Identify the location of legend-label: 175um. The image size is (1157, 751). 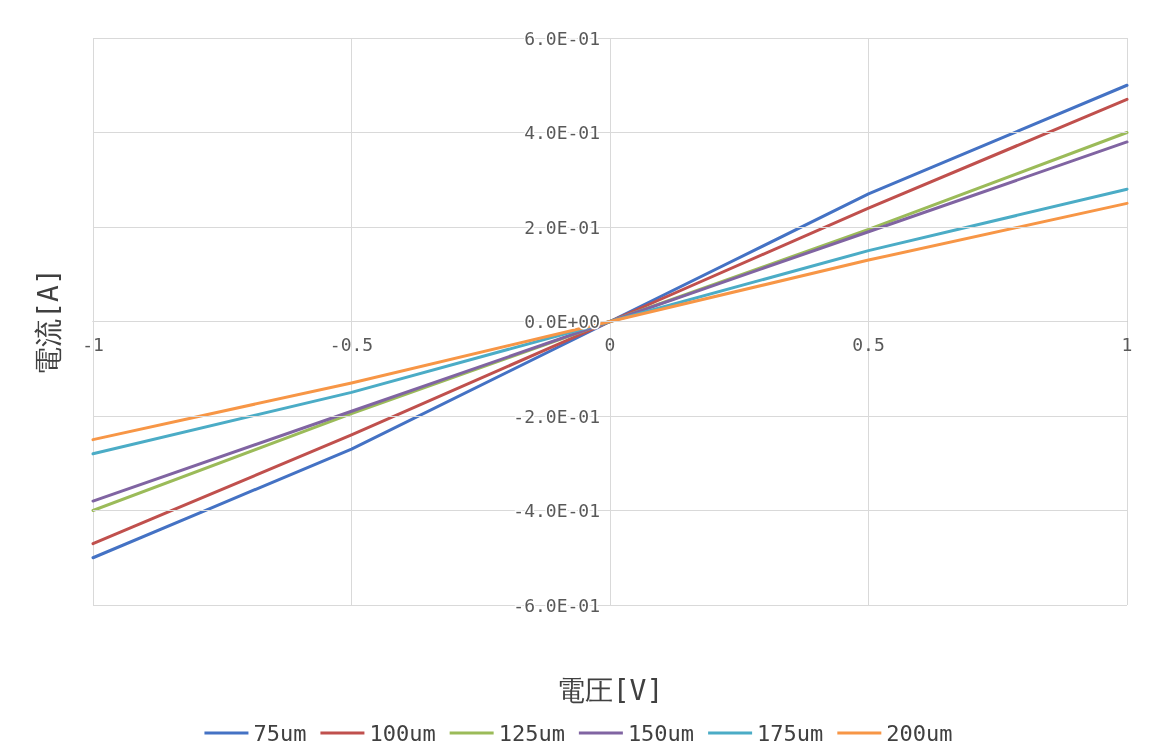
(790, 733).